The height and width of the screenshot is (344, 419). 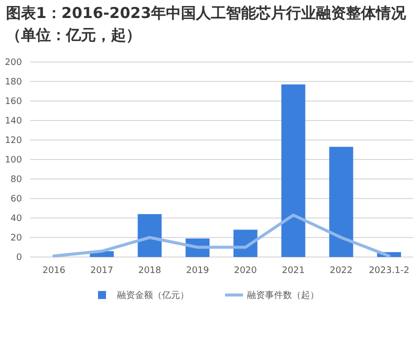 What do you see at coordinates (54, 271) in the screenshot?
I see `x-tick-label: 2016` at bounding box center [54, 271].